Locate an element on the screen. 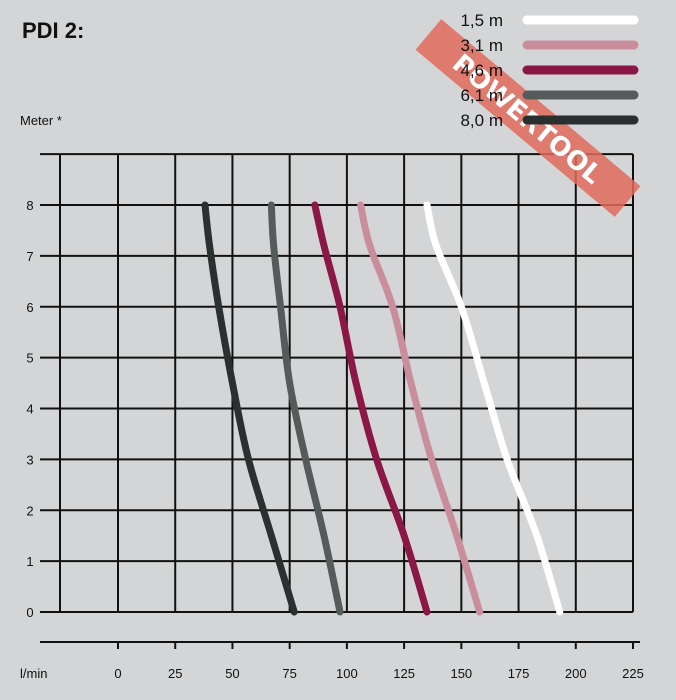 The height and width of the screenshot is (700, 676). x-tick-label: 200 is located at coordinates (576, 673).